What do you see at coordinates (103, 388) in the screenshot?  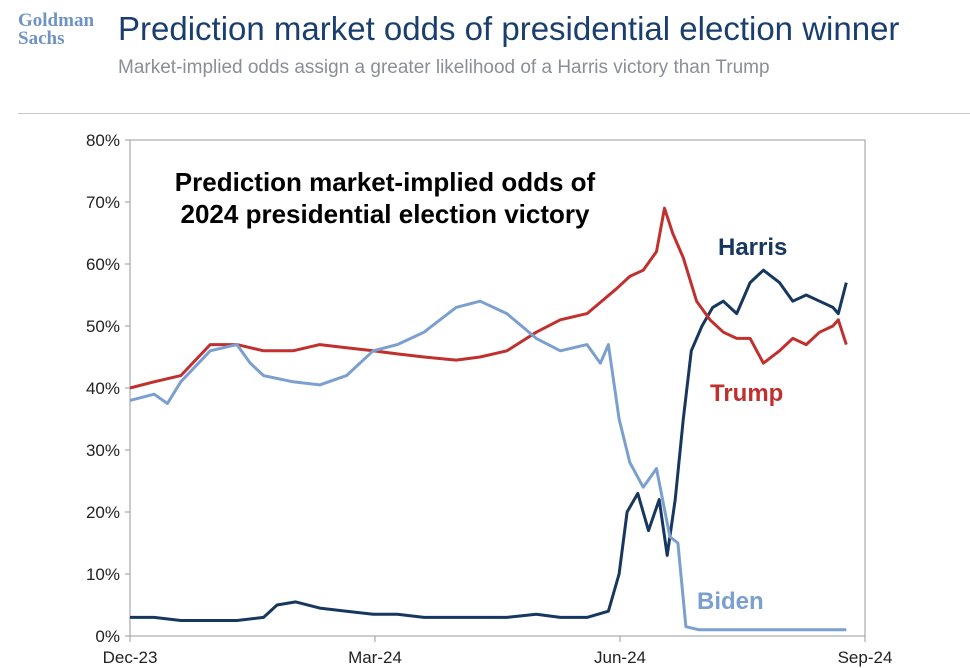 I see `y-tick-label: 40%` at bounding box center [103, 388].